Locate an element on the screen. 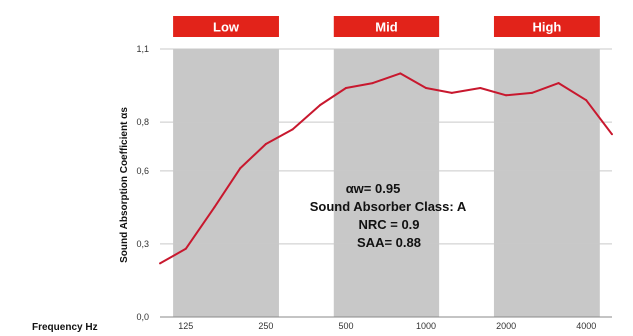 The width and height of the screenshot is (633, 336). x-tick-label: 250 is located at coordinates (265, 326).